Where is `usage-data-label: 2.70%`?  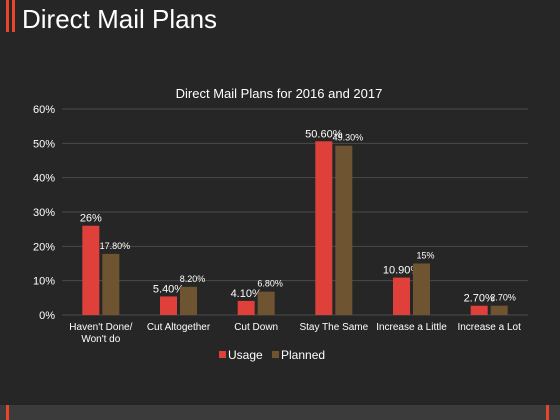
usage-data-label: 2.70% is located at coordinates (479, 299).